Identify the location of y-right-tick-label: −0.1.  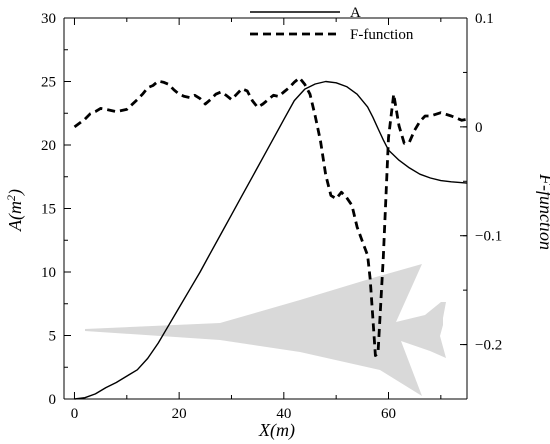
(488, 237).